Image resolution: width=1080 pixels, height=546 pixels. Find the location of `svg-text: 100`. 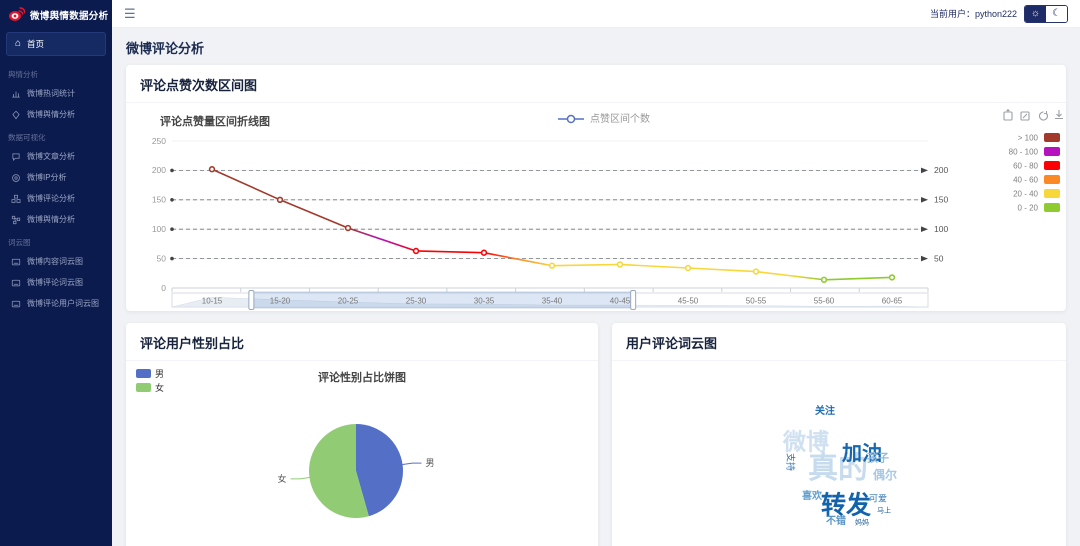

svg-text: 100 is located at coordinates (941, 229).